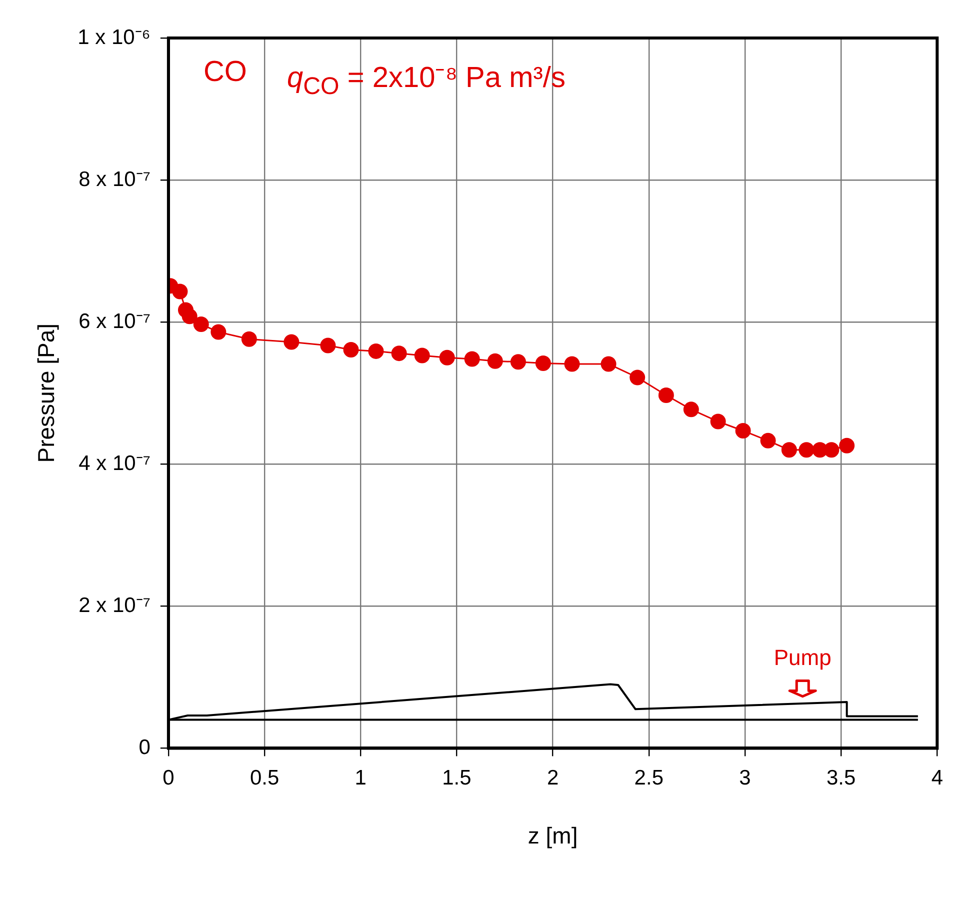 This screenshot has height=897, width=963. Describe the element at coordinates (114, 179) in the screenshot. I see `y-tick-label: 8 x 10⁻⁷` at that location.